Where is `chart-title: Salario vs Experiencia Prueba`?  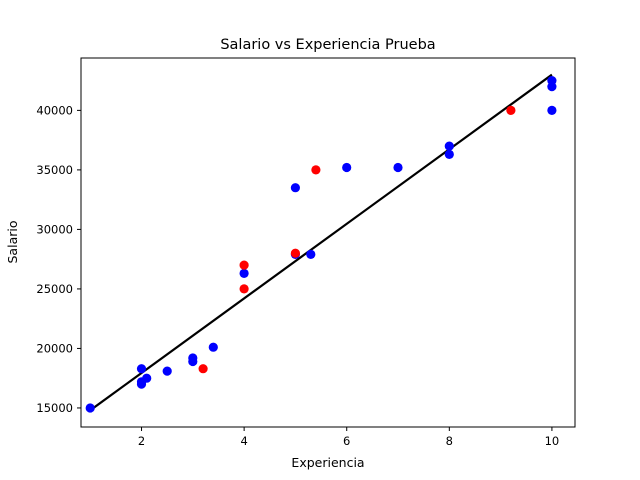
chart-title: Salario vs Experiencia Prueba is located at coordinates (327, 45).